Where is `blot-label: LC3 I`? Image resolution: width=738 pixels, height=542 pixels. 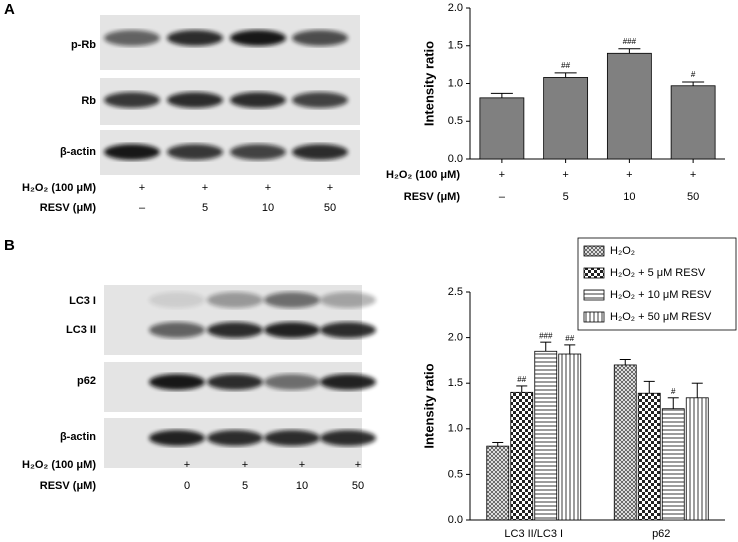
blot-label: LC3 I is located at coordinates (82, 301).